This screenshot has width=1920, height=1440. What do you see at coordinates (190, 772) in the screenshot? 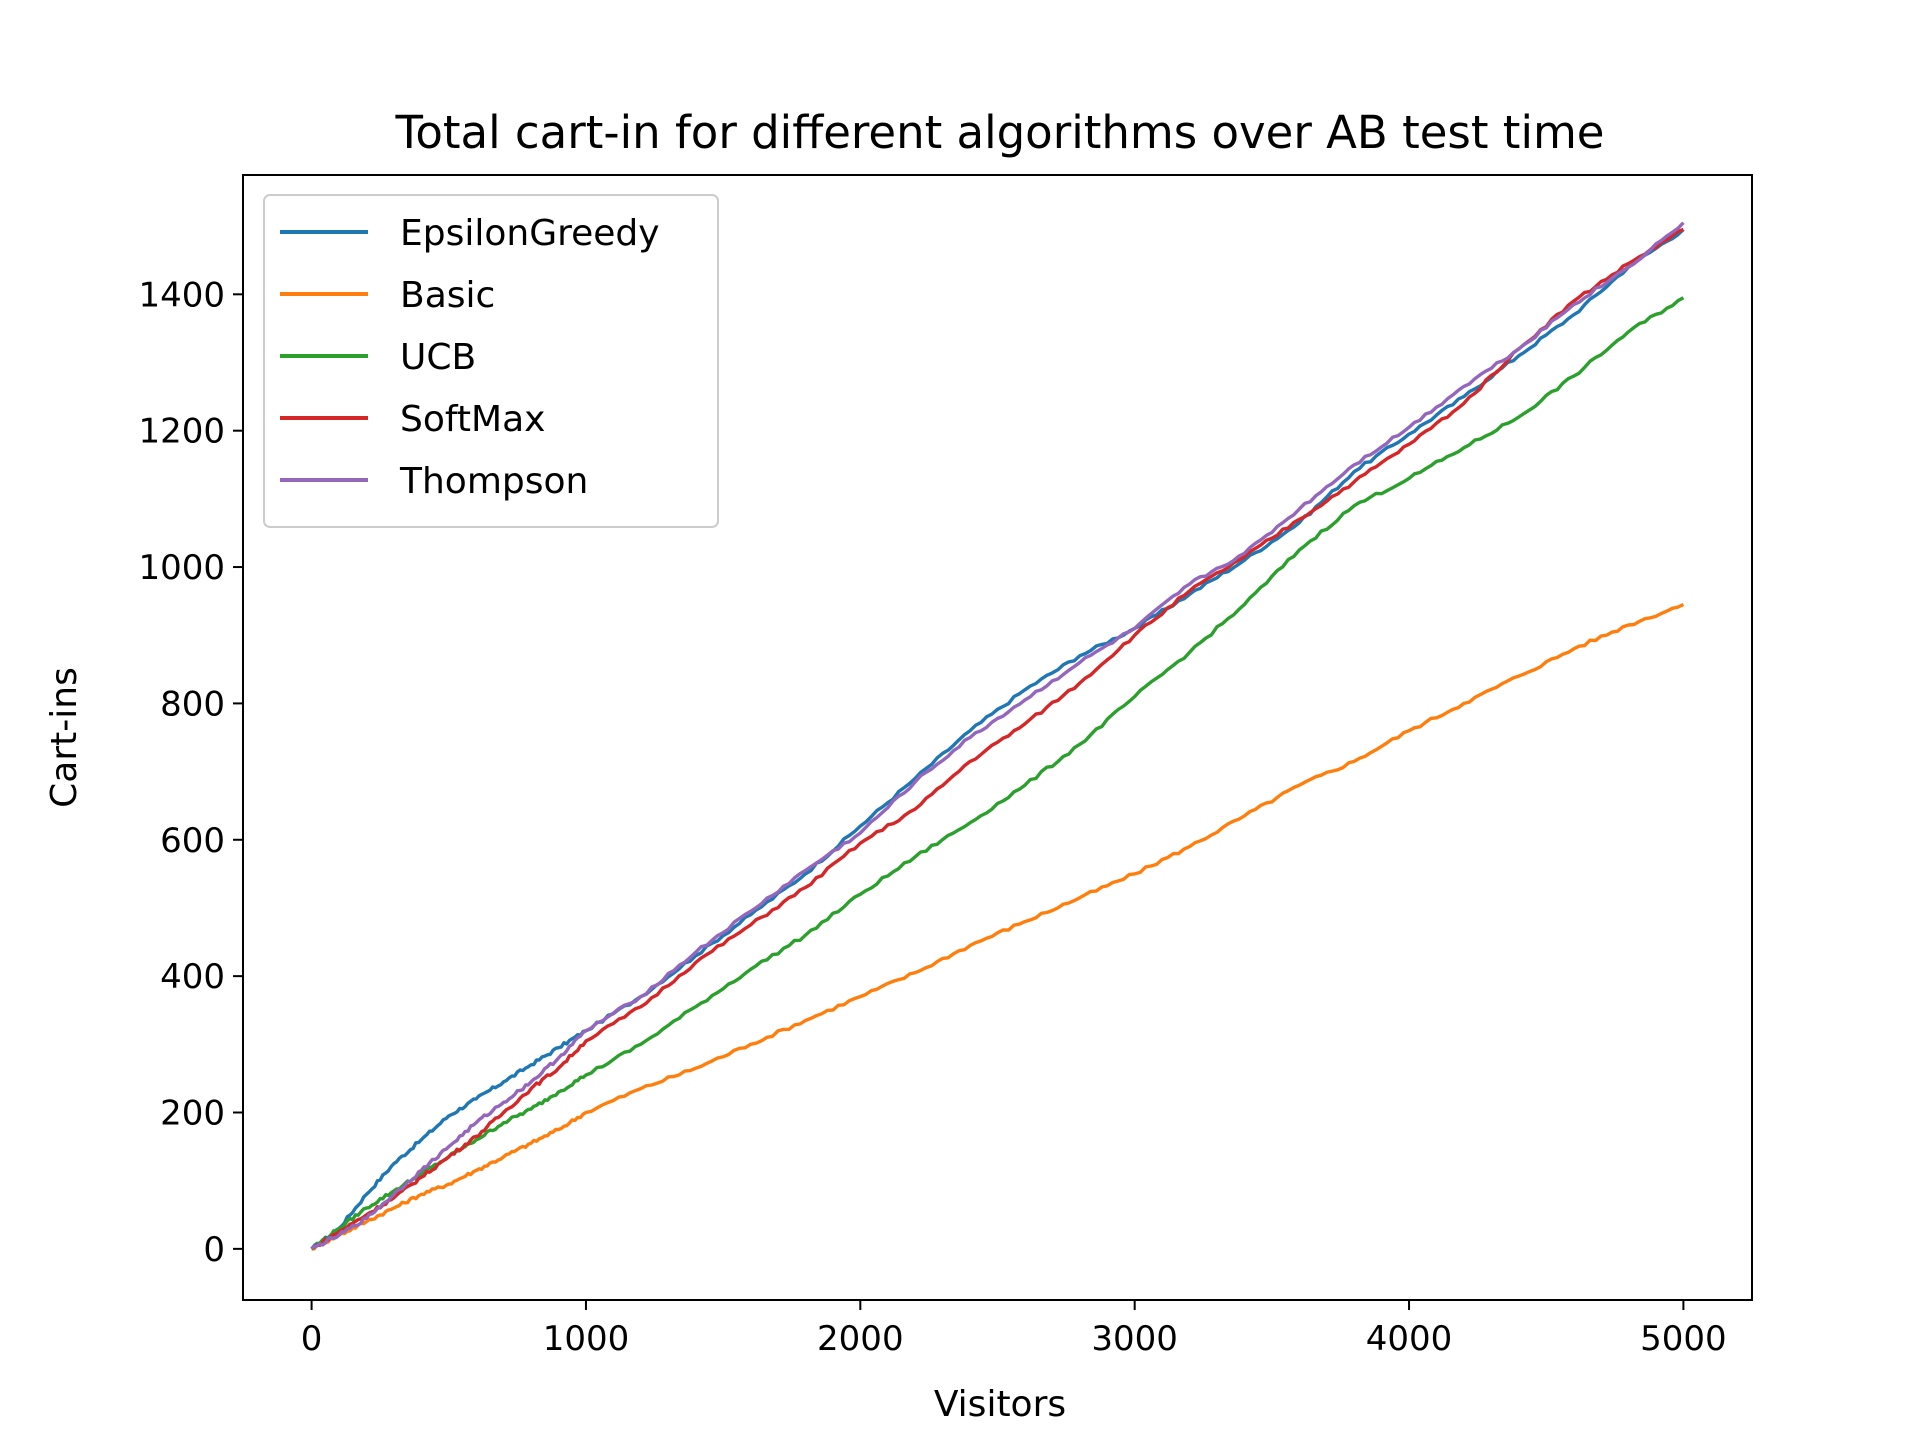
I see `y-axis-ticks: 0 200 400 600 800 1000 1200 1400` at bounding box center [190, 772].